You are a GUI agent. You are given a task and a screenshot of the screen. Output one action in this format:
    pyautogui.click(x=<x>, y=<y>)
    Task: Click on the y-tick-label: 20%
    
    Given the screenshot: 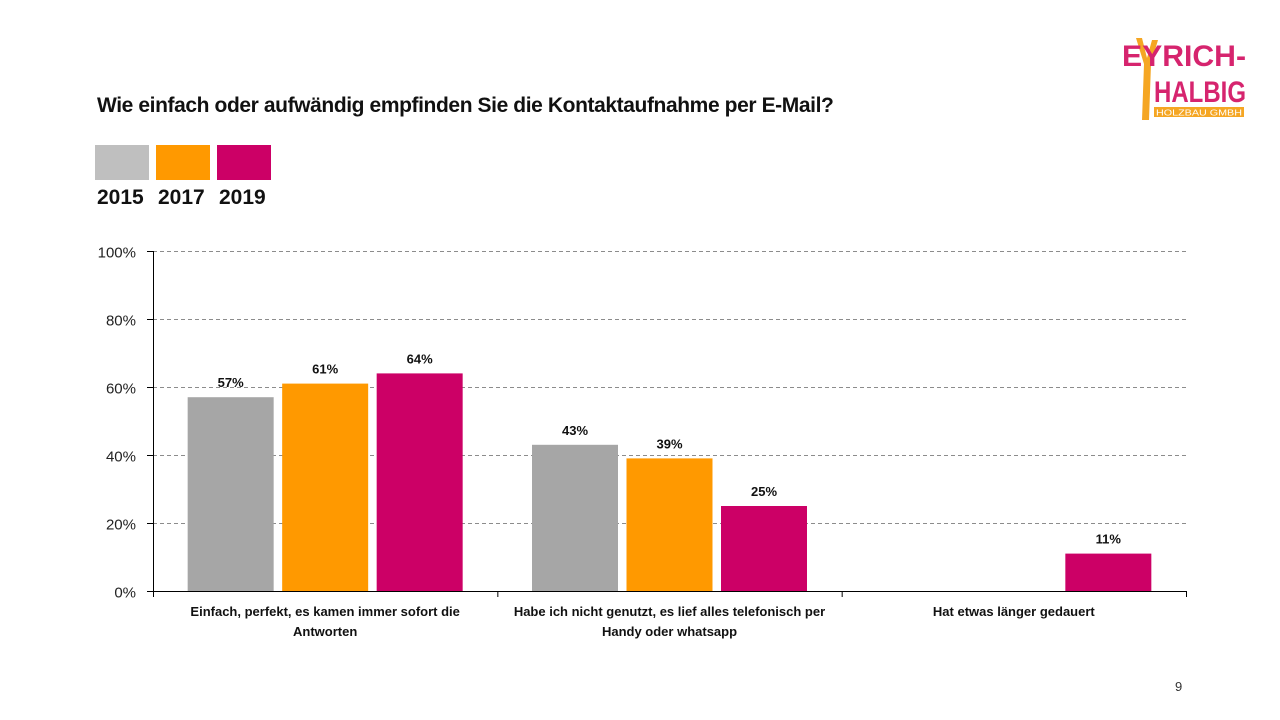 What is the action you would take?
    pyautogui.click(x=121, y=525)
    